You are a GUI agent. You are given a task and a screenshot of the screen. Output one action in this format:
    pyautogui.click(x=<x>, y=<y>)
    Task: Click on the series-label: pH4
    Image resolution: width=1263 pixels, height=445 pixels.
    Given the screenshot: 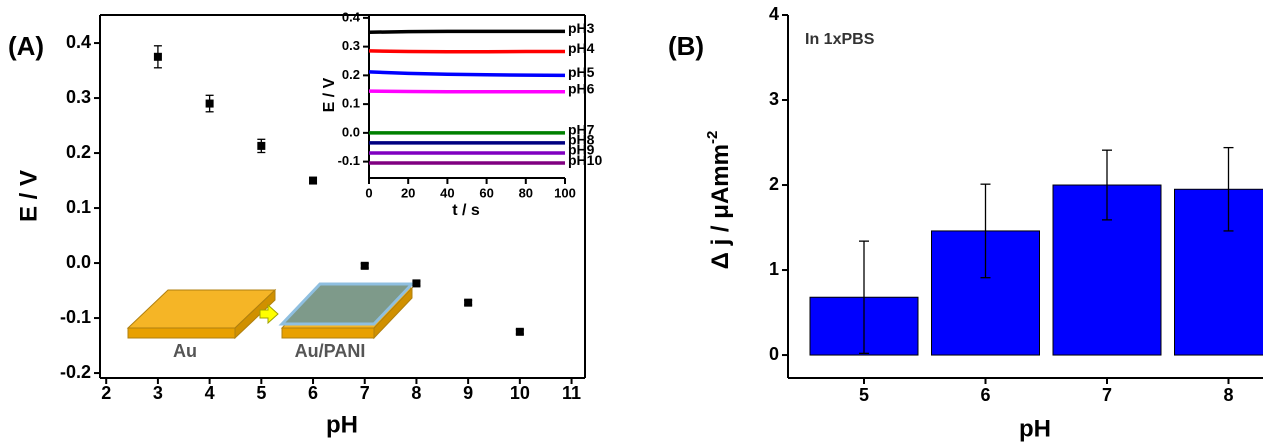 What is the action you would take?
    pyautogui.click(x=581, y=48)
    